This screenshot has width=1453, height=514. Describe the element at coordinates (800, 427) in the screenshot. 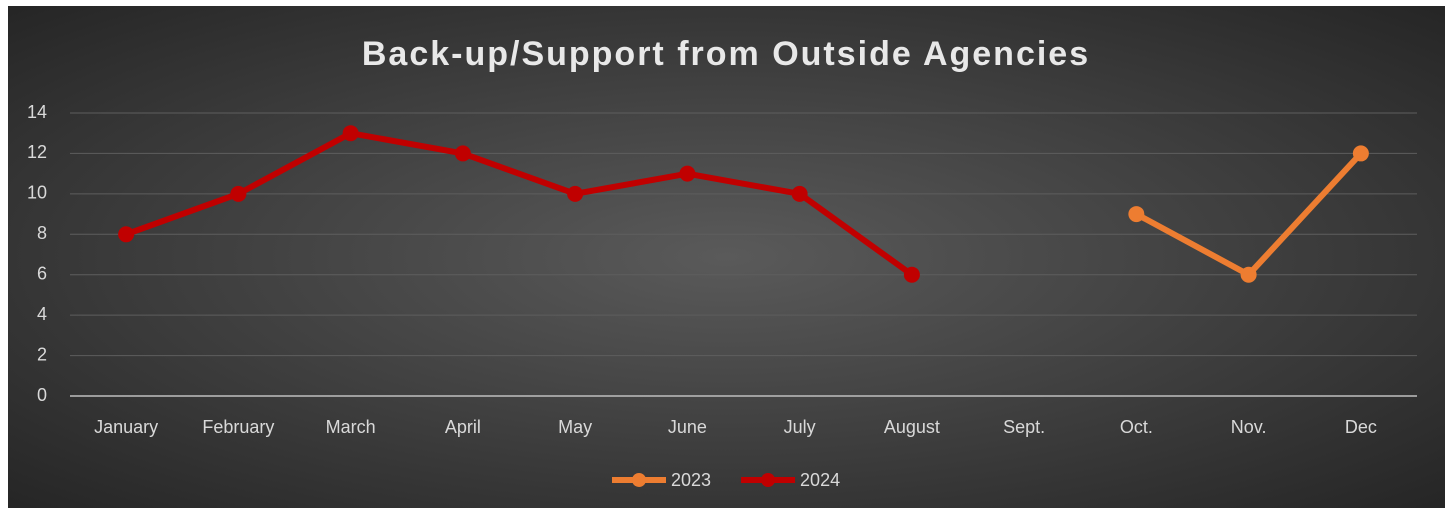

I see `x-tick-label: July` at that location.